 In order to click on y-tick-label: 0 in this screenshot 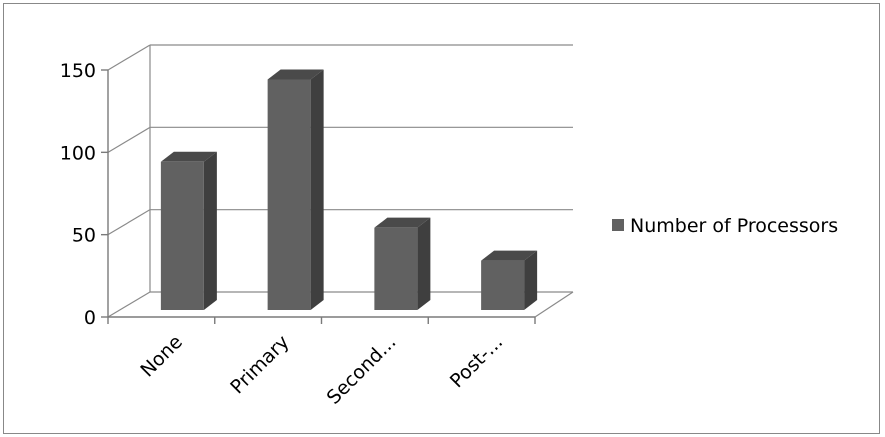, I will do `click(90, 318)`.